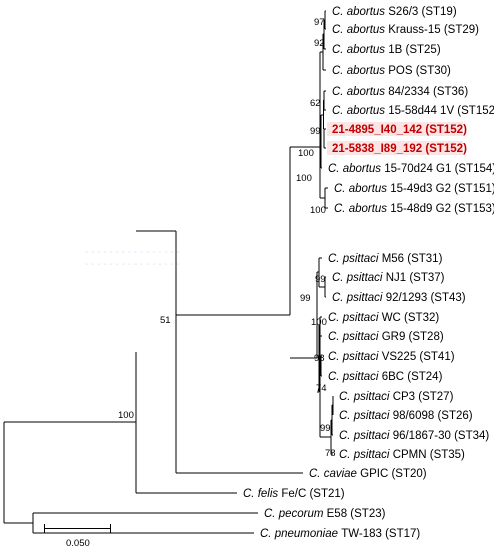 The height and width of the screenshot is (550, 494). I want to click on taxon-label: C. abortus 15-48d9 G2 (ST153), so click(414, 209).